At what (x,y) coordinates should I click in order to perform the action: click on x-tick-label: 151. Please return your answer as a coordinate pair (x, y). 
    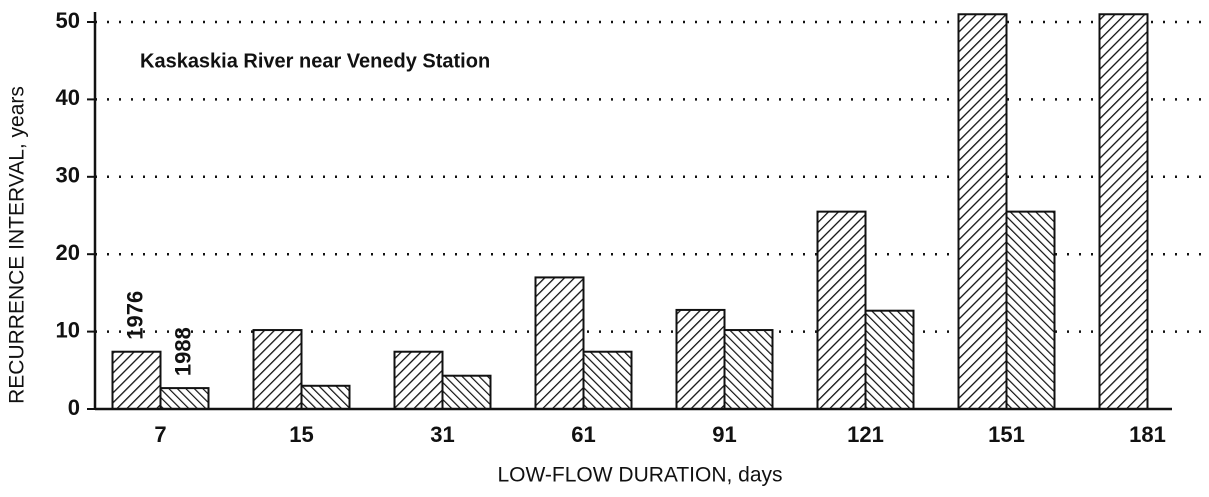
    Looking at the image, I should click on (1006, 434).